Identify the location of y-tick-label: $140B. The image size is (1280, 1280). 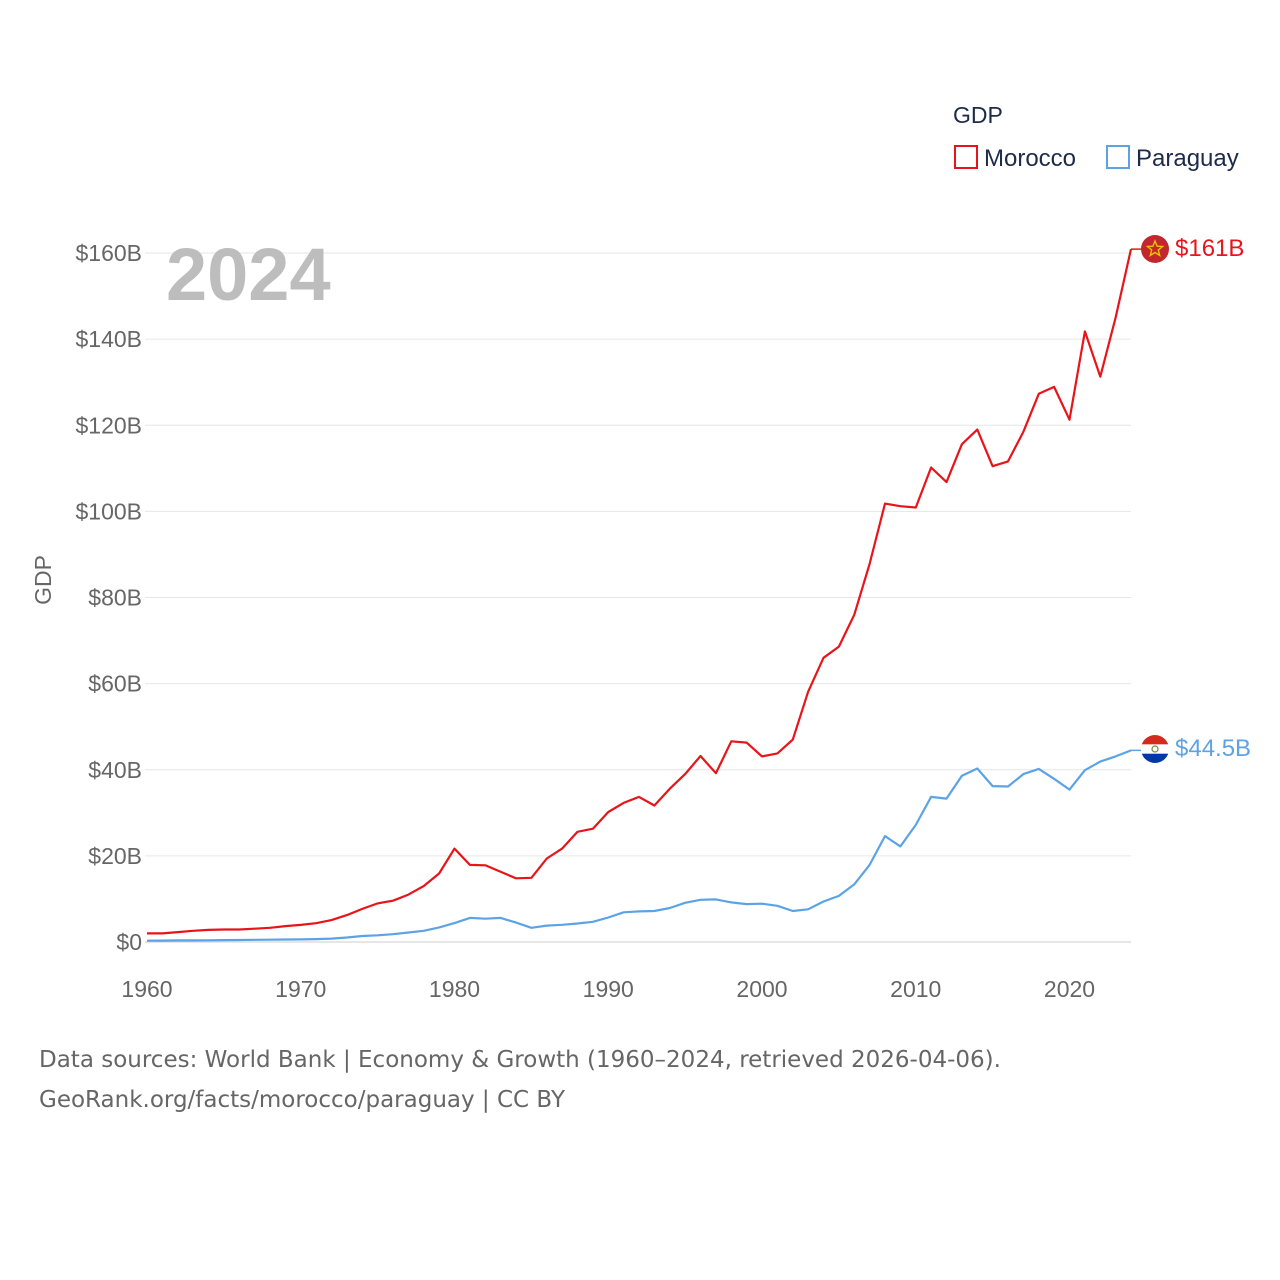
(108, 339).